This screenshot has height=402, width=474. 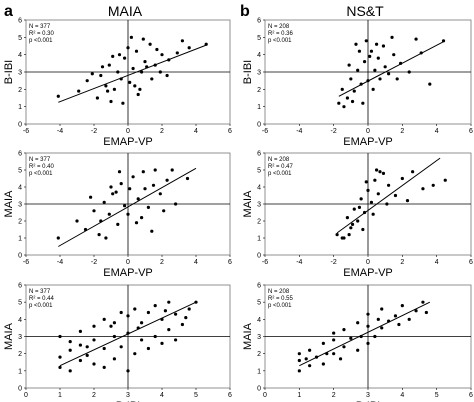 What do you see at coordinates (20, 222) in the screenshot?
I see `y-tick-label: 2` at bounding box center [20, 222].